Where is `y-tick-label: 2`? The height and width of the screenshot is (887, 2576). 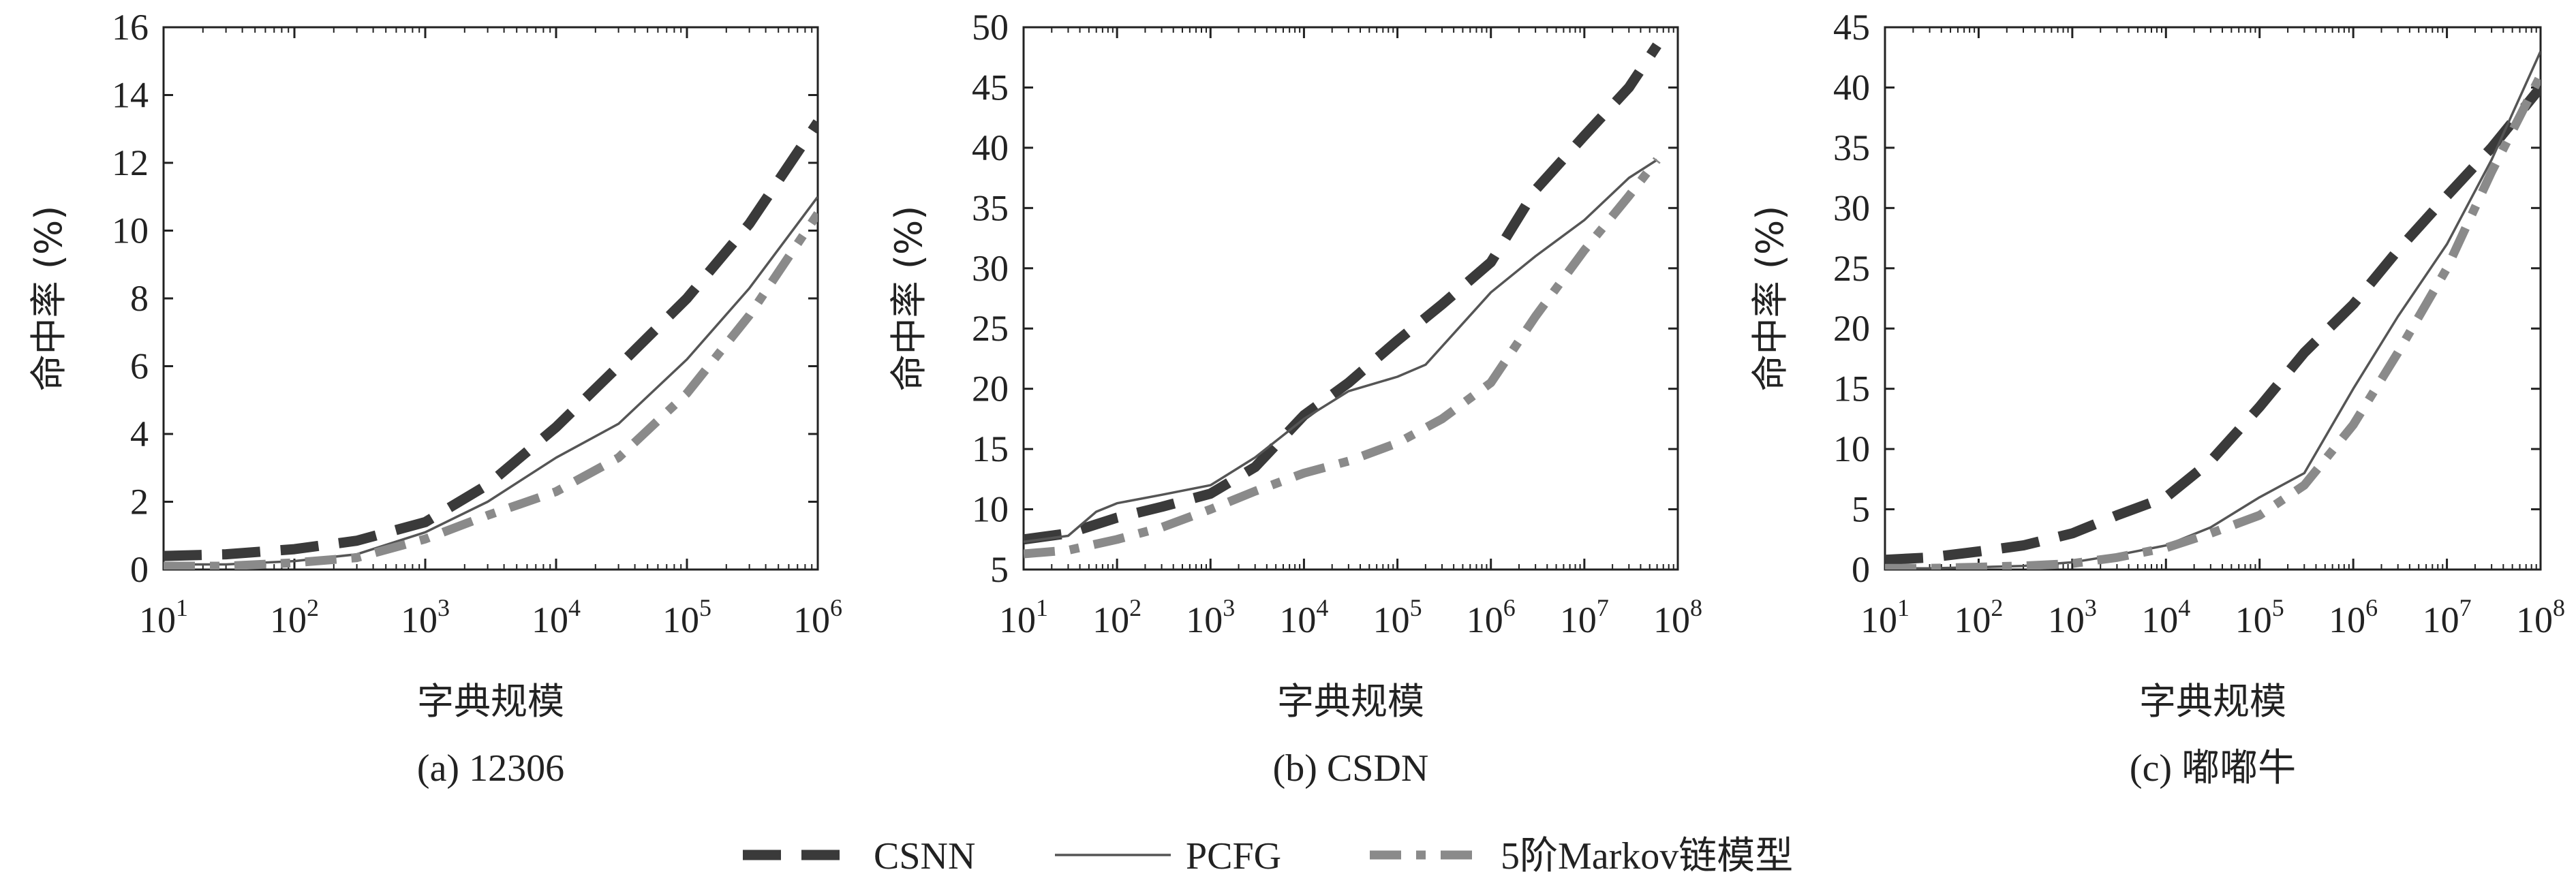 y-tick-label: 2 is located at coordinates (139, 502).